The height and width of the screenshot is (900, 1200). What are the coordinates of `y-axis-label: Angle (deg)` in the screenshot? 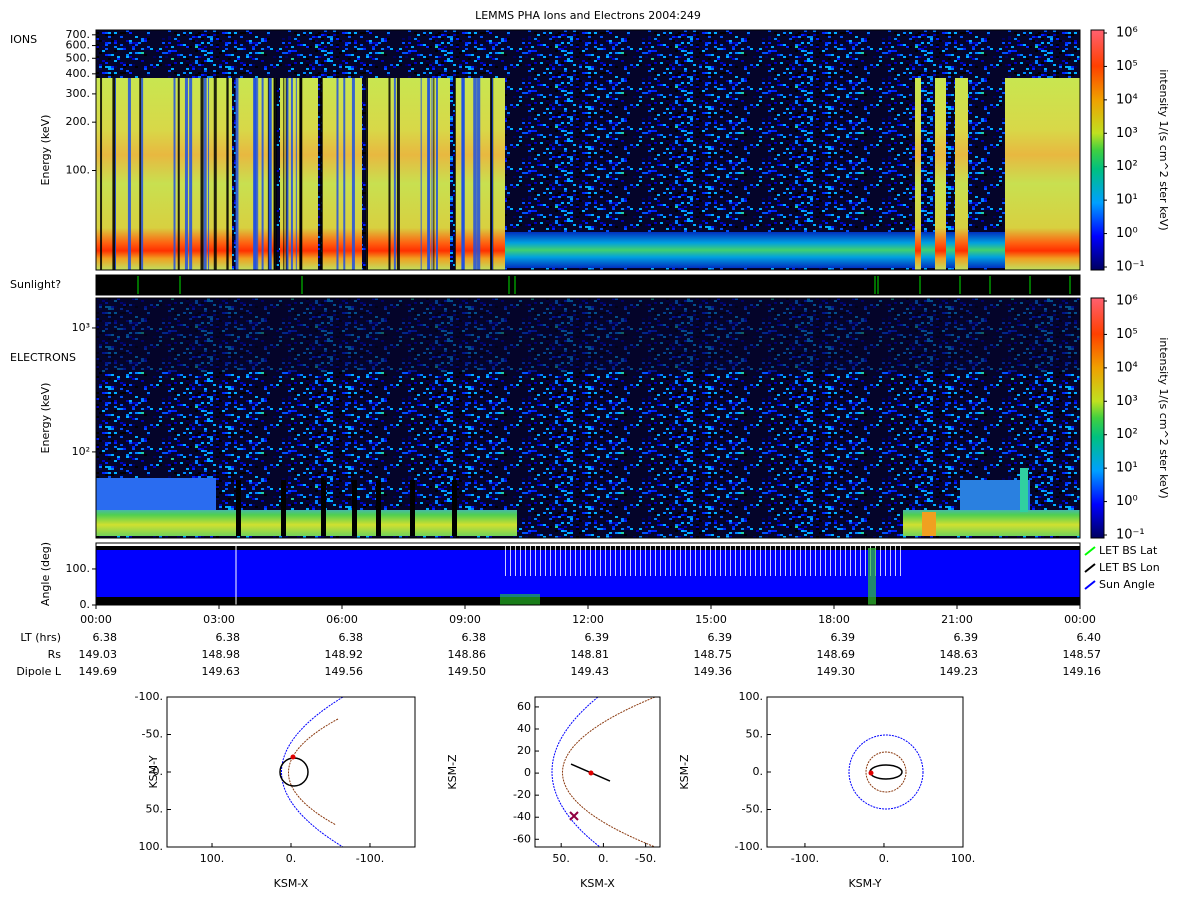 It's located at (45, 574).